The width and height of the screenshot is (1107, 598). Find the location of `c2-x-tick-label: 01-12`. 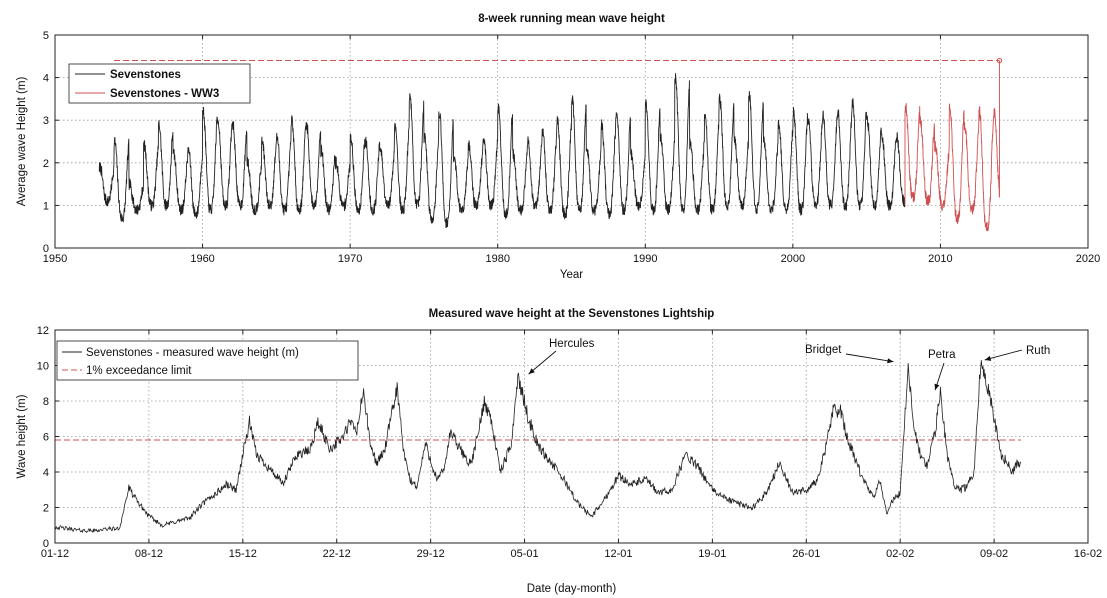

c2-x-tick-label: 01-12 is located at coordinates (55, 554).